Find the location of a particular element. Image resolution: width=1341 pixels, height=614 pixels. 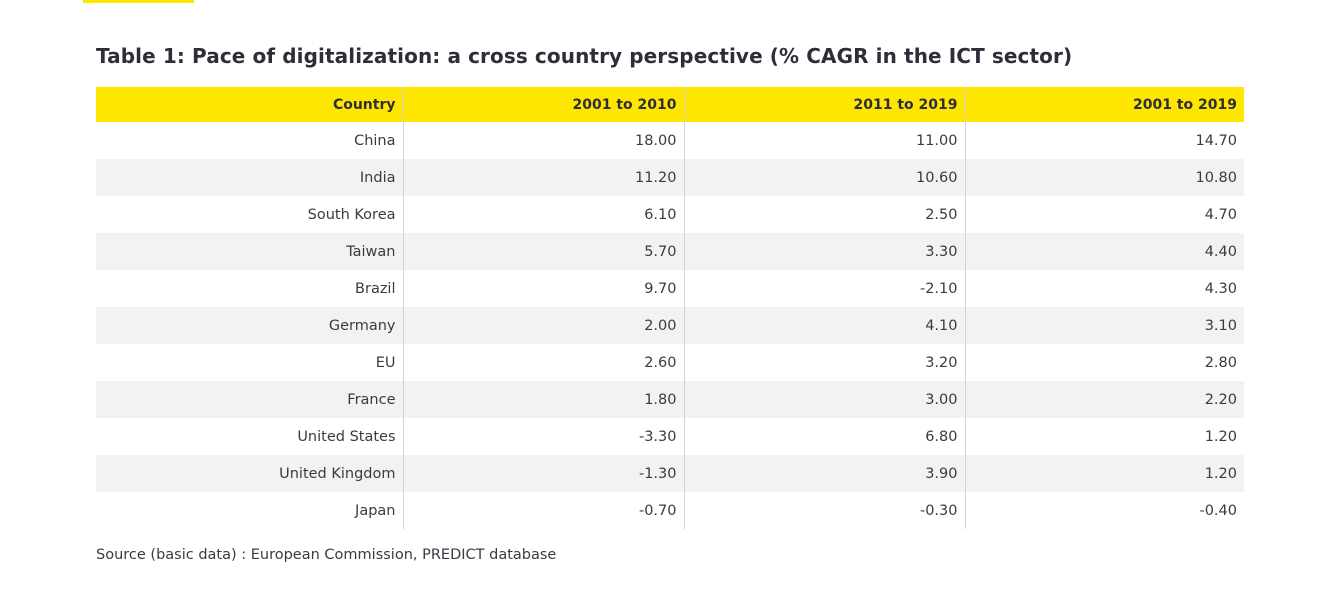

value-cell-2011-2019: 2.50 is located at coordinates (825, 214).